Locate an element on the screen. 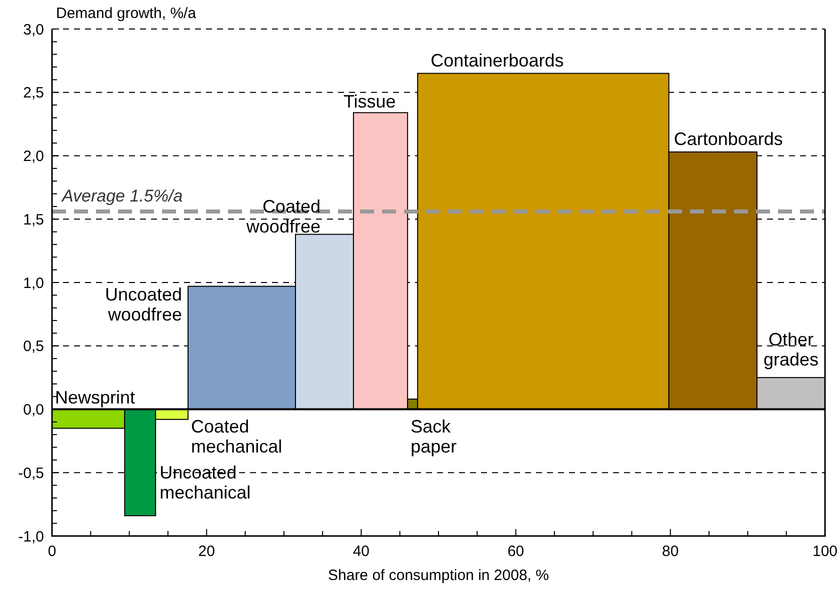 Image resolution: width=840 pixels, height=596 pixels. y-tick-label: -1,0 is located at coordinates (31, 537).